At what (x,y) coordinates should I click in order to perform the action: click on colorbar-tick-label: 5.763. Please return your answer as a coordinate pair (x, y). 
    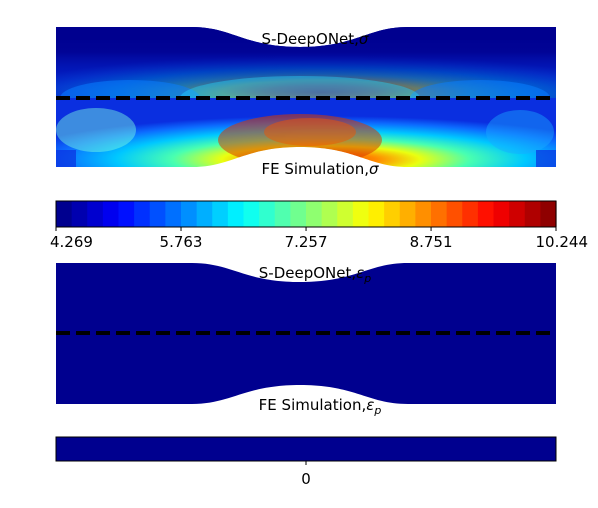
    Looking at the image, I should click on (181, 242).